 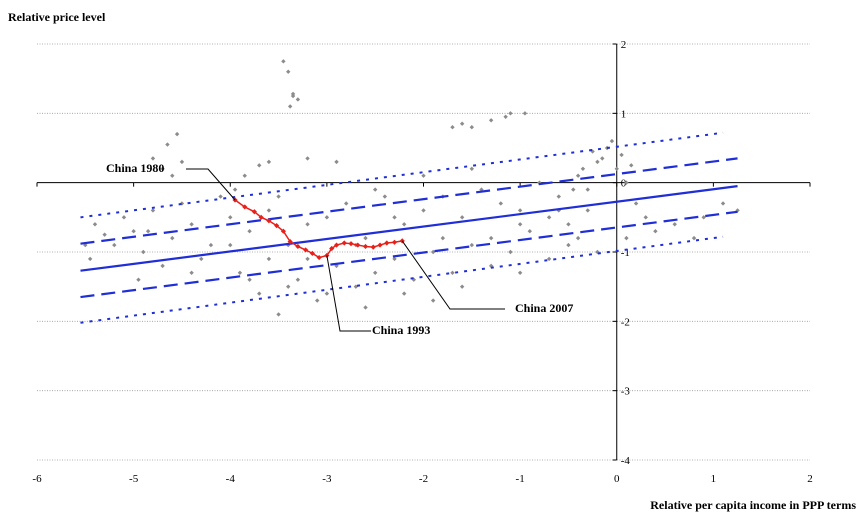 What do you see at coordinates (810, 479) in the screenshot?
I see `x-tick-label: 2` at bounding box center [810, 479].